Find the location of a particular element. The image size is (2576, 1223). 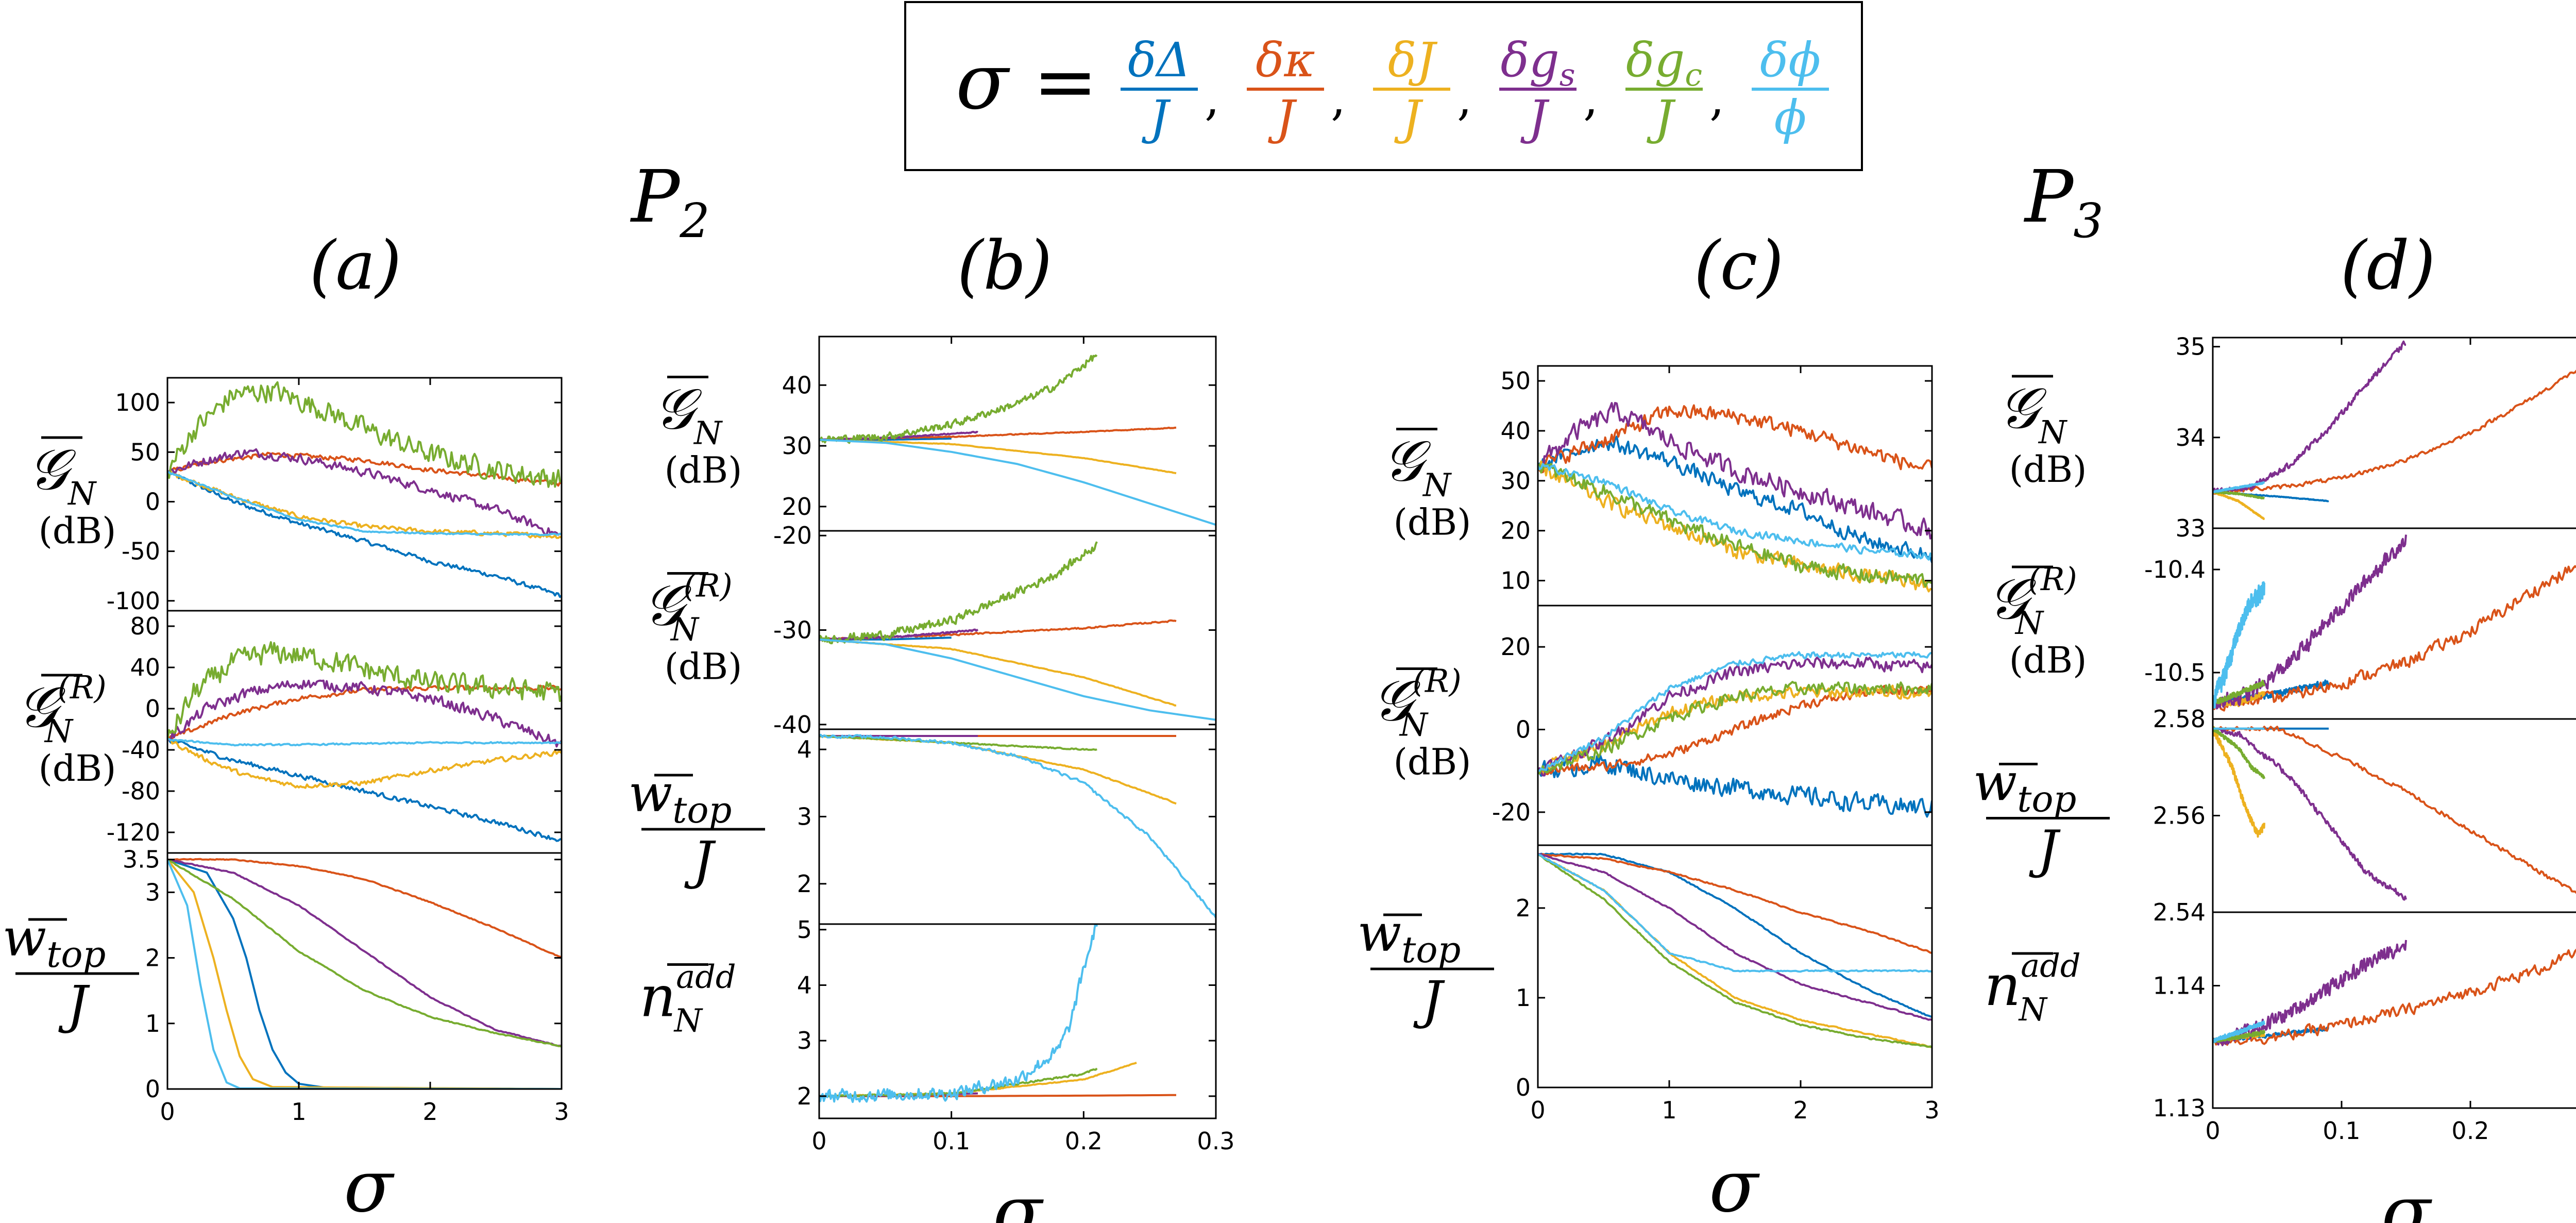

group-label-sub: 2 is located at coordinates (695, 220).